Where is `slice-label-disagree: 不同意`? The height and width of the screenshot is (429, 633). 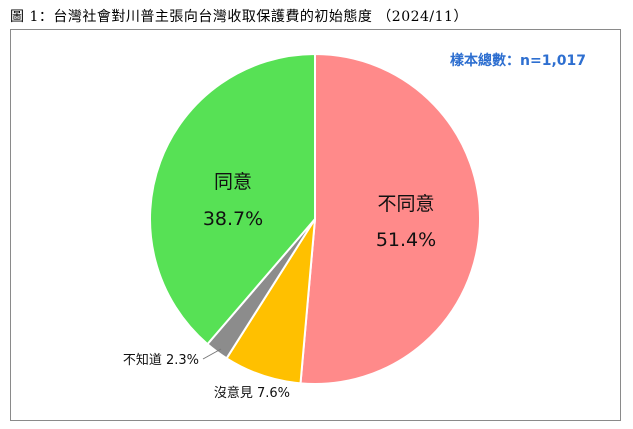
slice-label-disagree: 不同意 is located at coordinates (405, 204).